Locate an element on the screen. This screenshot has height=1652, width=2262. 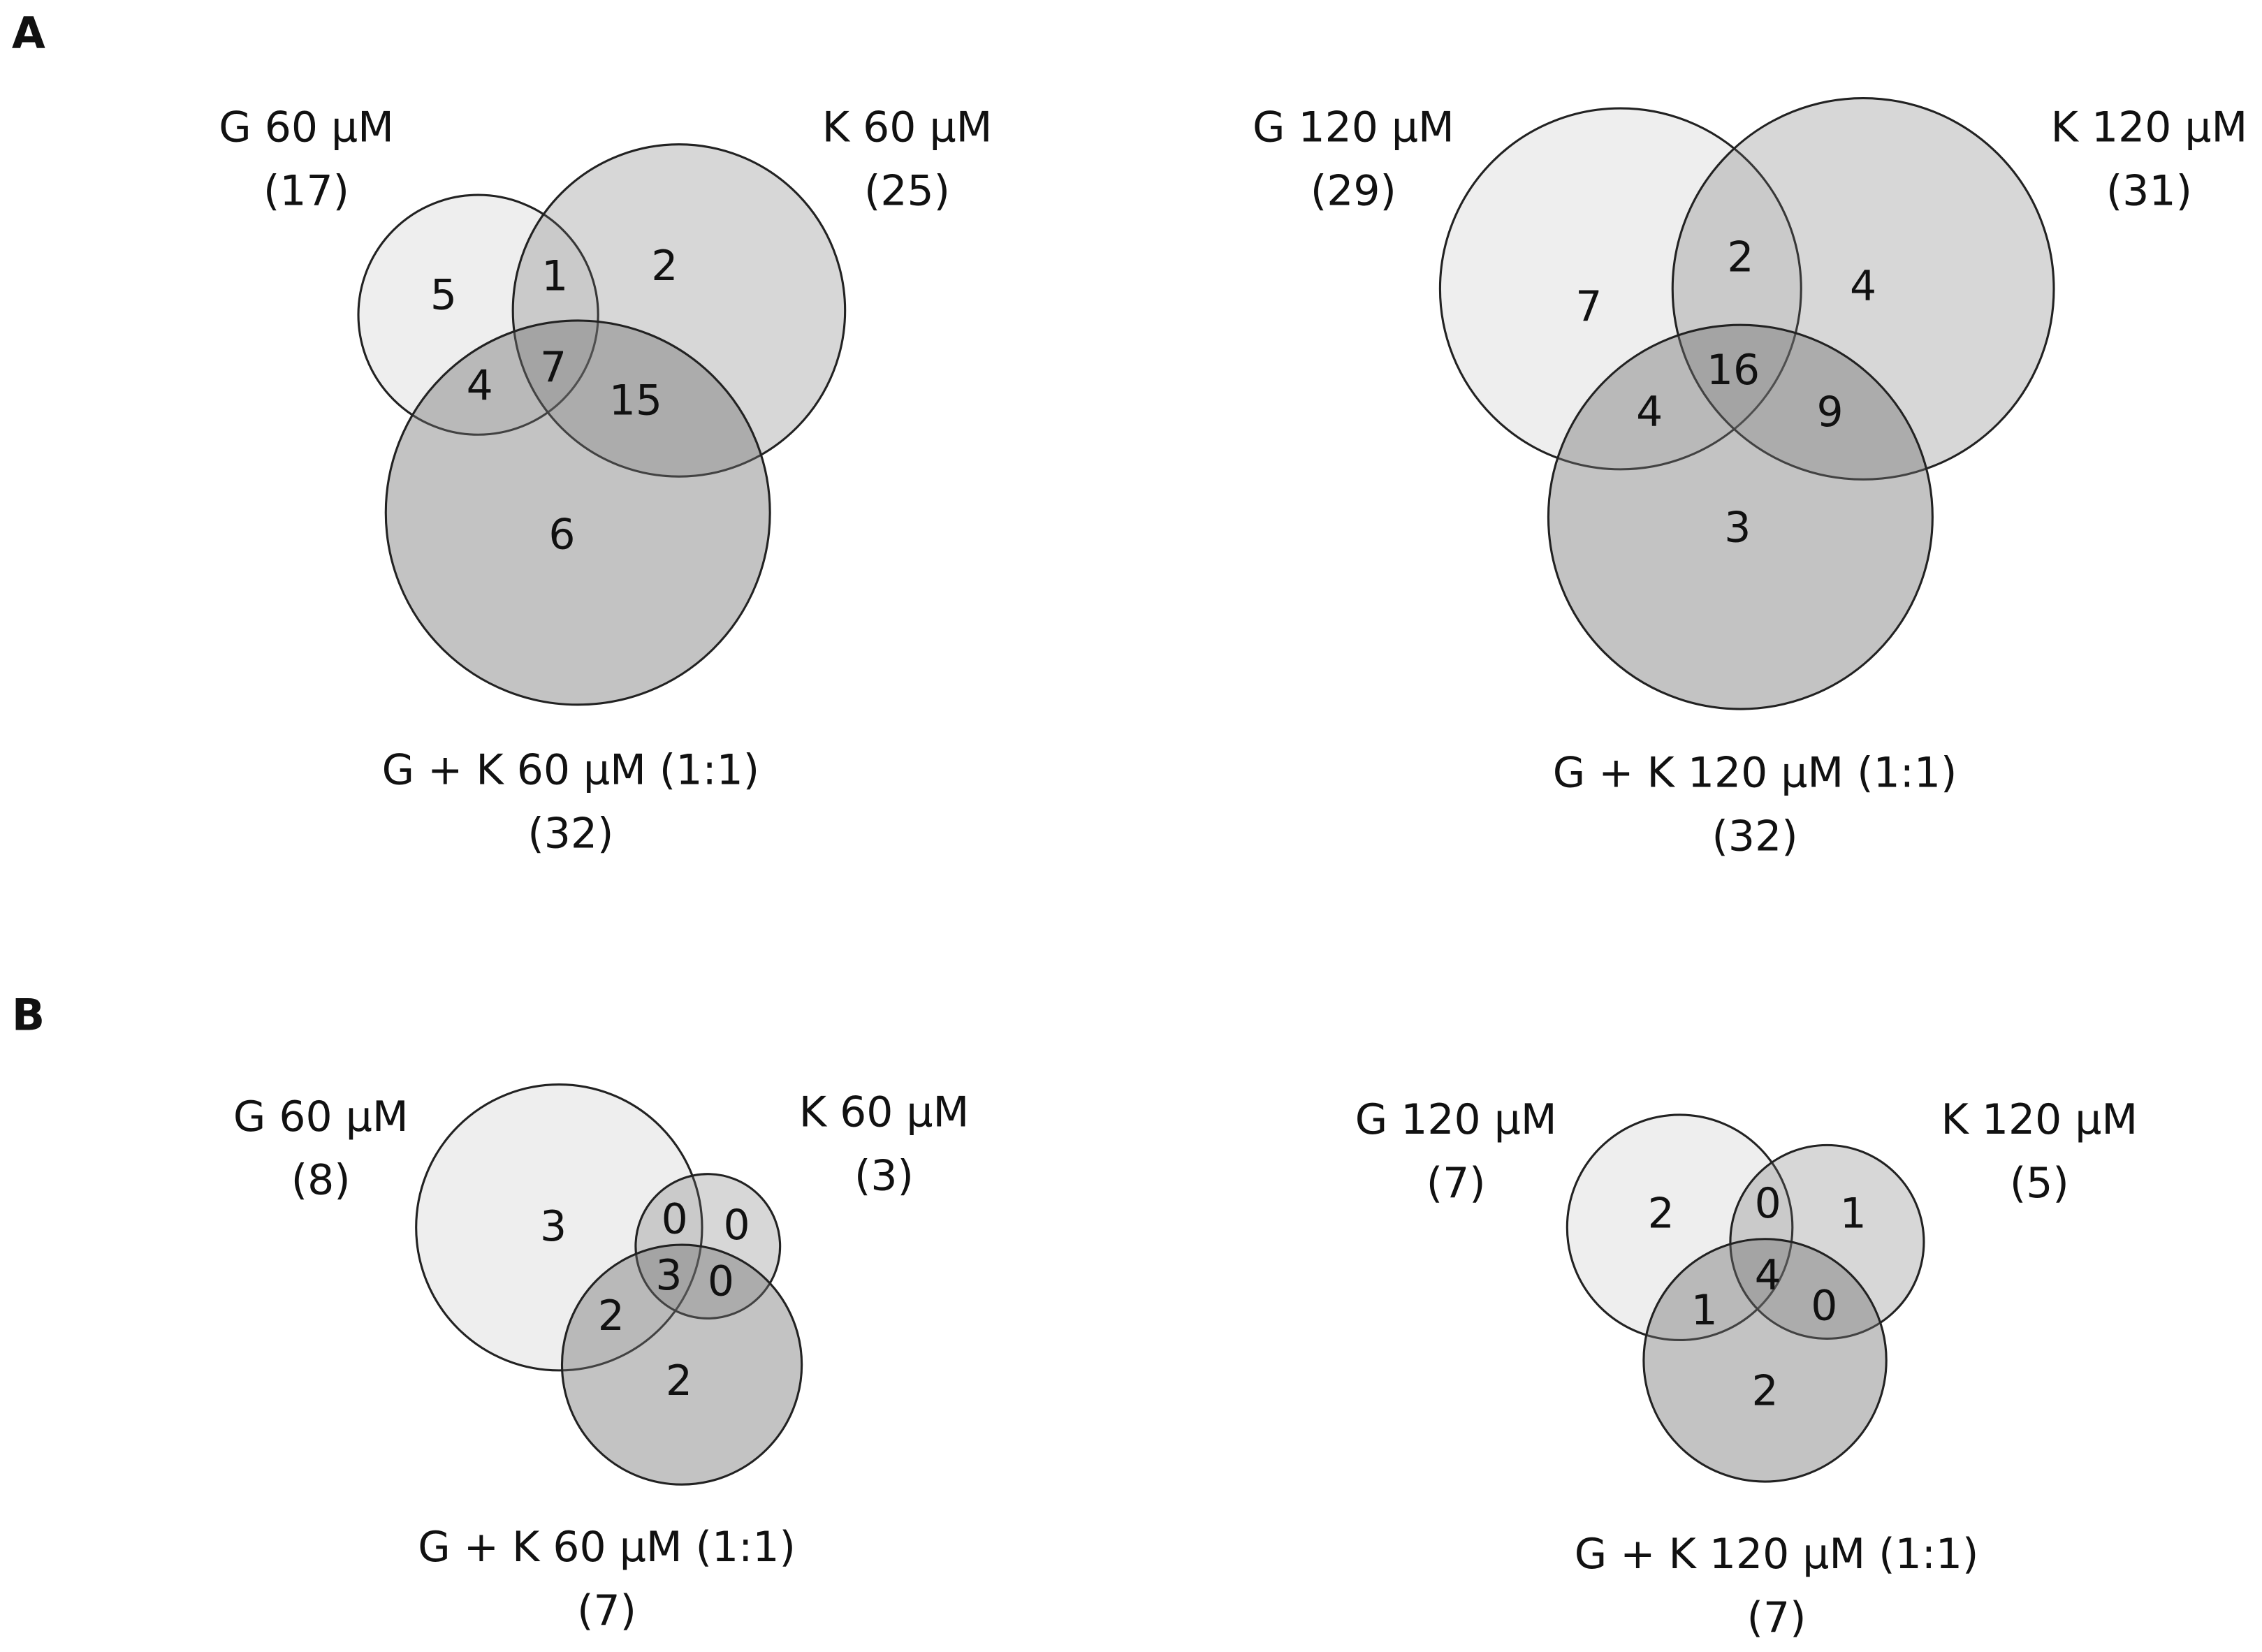
set-total: (17) is located at coordinates (306, 191).